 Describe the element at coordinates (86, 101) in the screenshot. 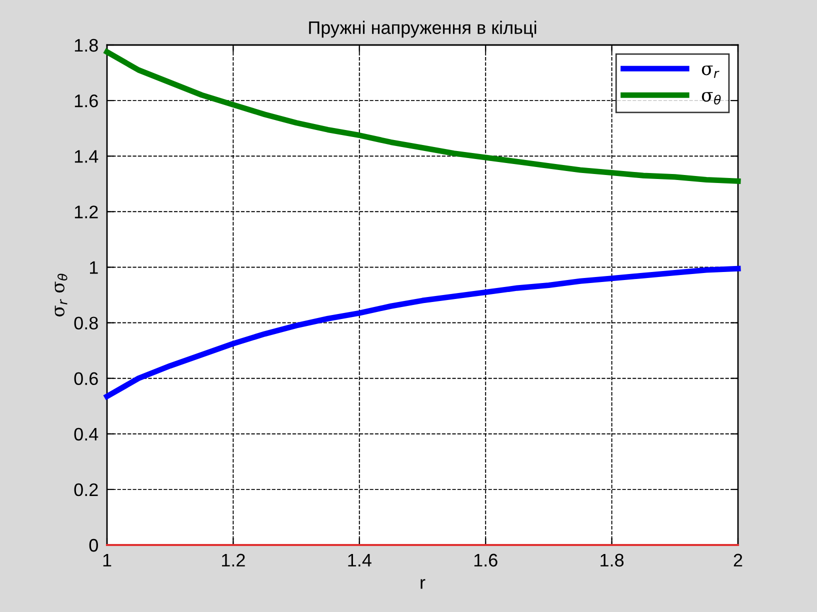

I see `y-tick-label: 1.6` at that location.